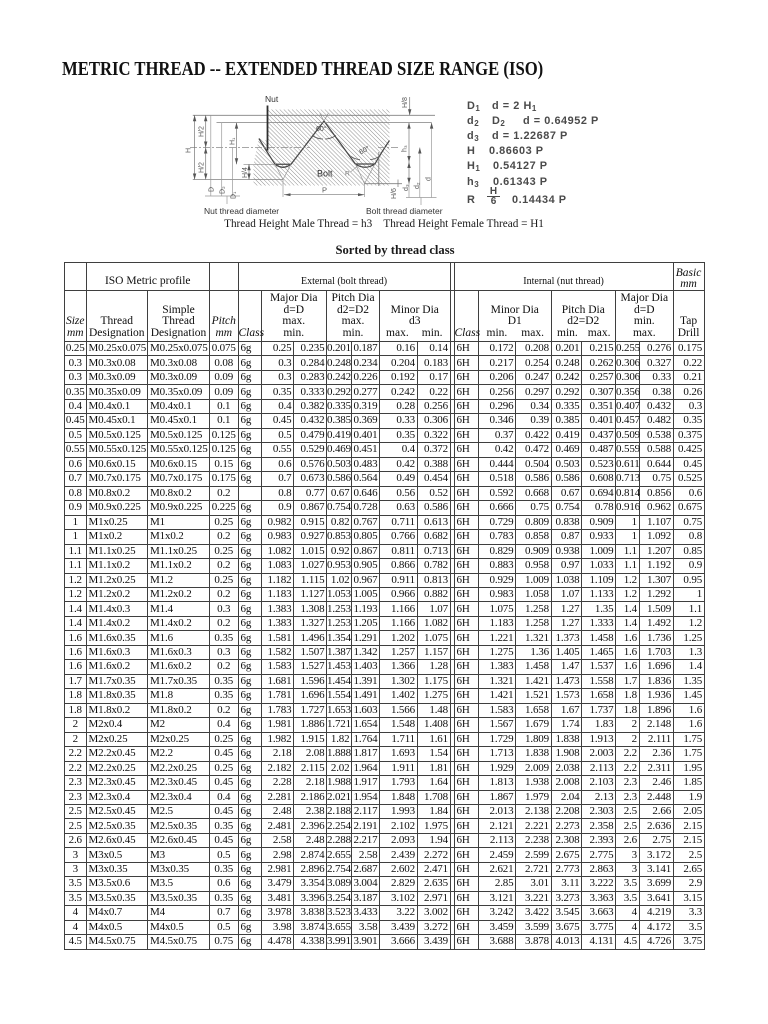 This screenshot has width=768, height=1024. I want to click on svg-text: H, so click(189, 150).